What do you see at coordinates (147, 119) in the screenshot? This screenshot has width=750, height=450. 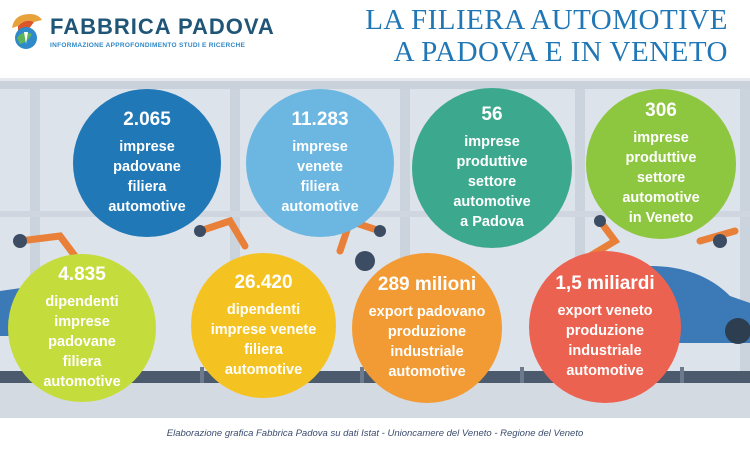 I see `stat-value: 2.065` at bounding box center [147, 119].